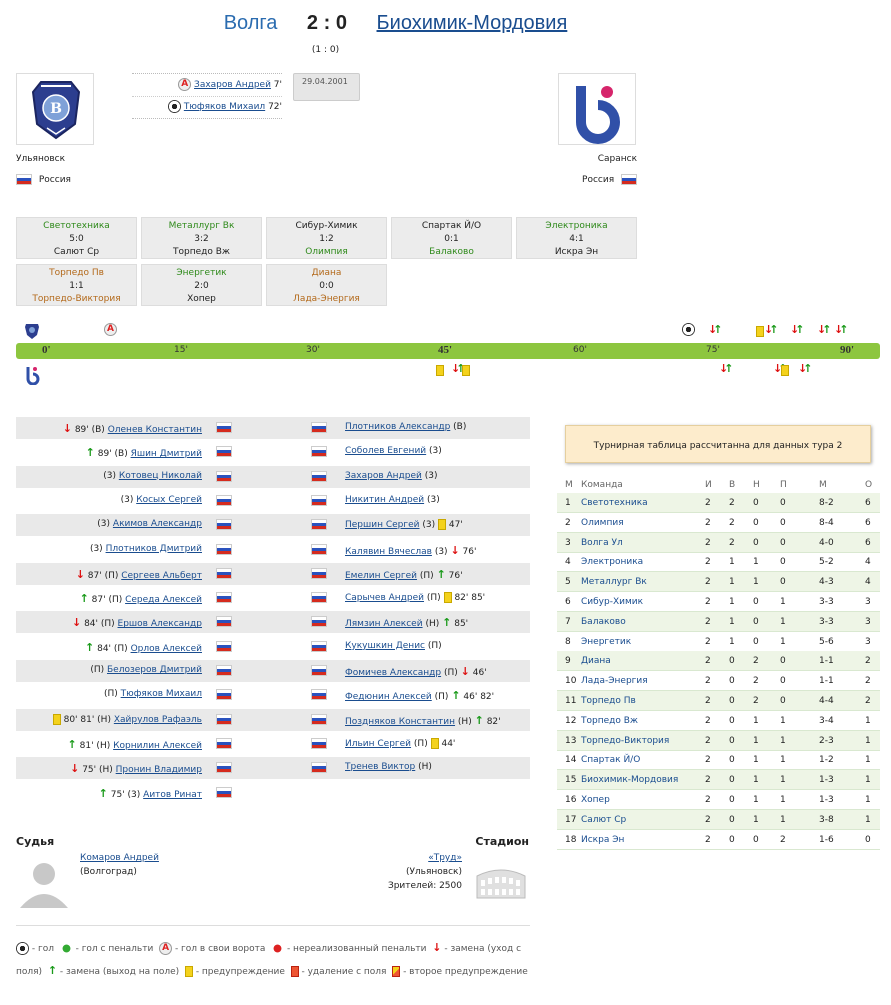 The image size is (891, 1005). Describe the element at coordinates (393, 673) in the screenshot. I see `away-player-name: Фомичев Александр` at that location.